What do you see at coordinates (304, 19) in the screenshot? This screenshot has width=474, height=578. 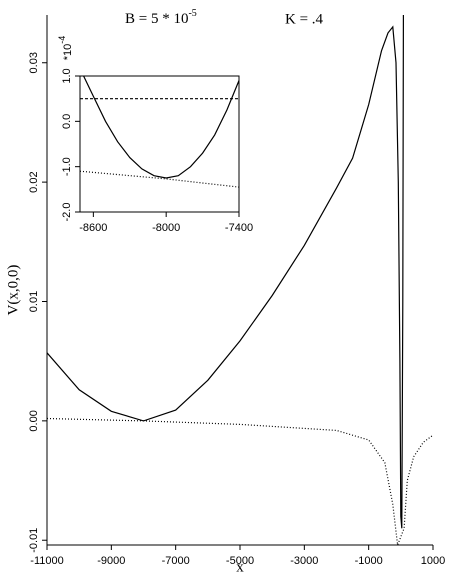 I see `annotation: K = .4` at bounding box center [304, 19].